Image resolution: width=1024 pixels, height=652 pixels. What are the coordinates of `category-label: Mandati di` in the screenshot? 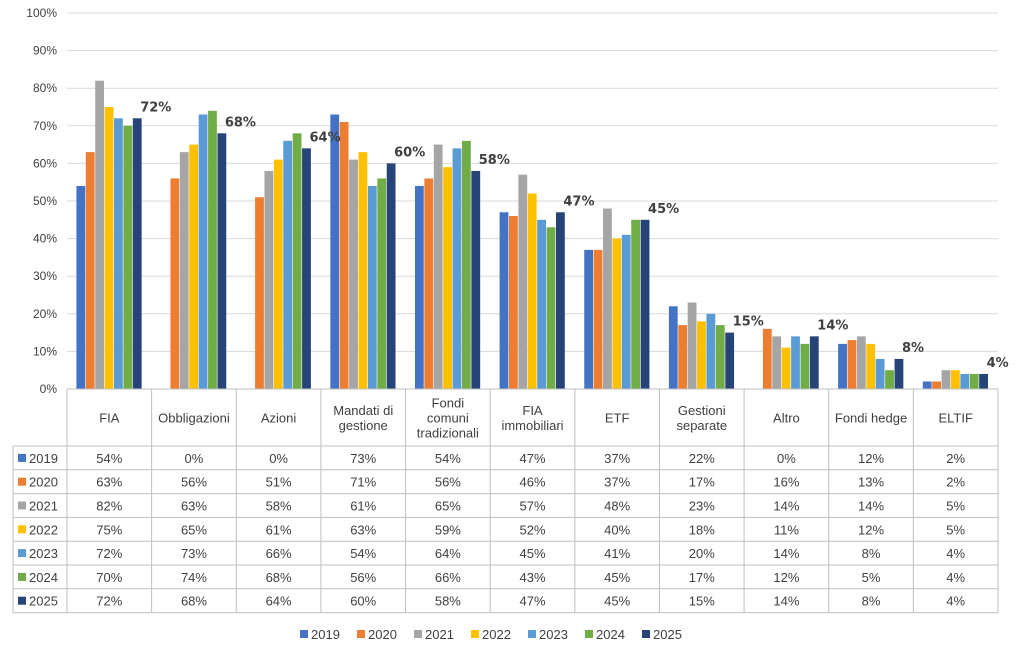 It's located at (363, 410).